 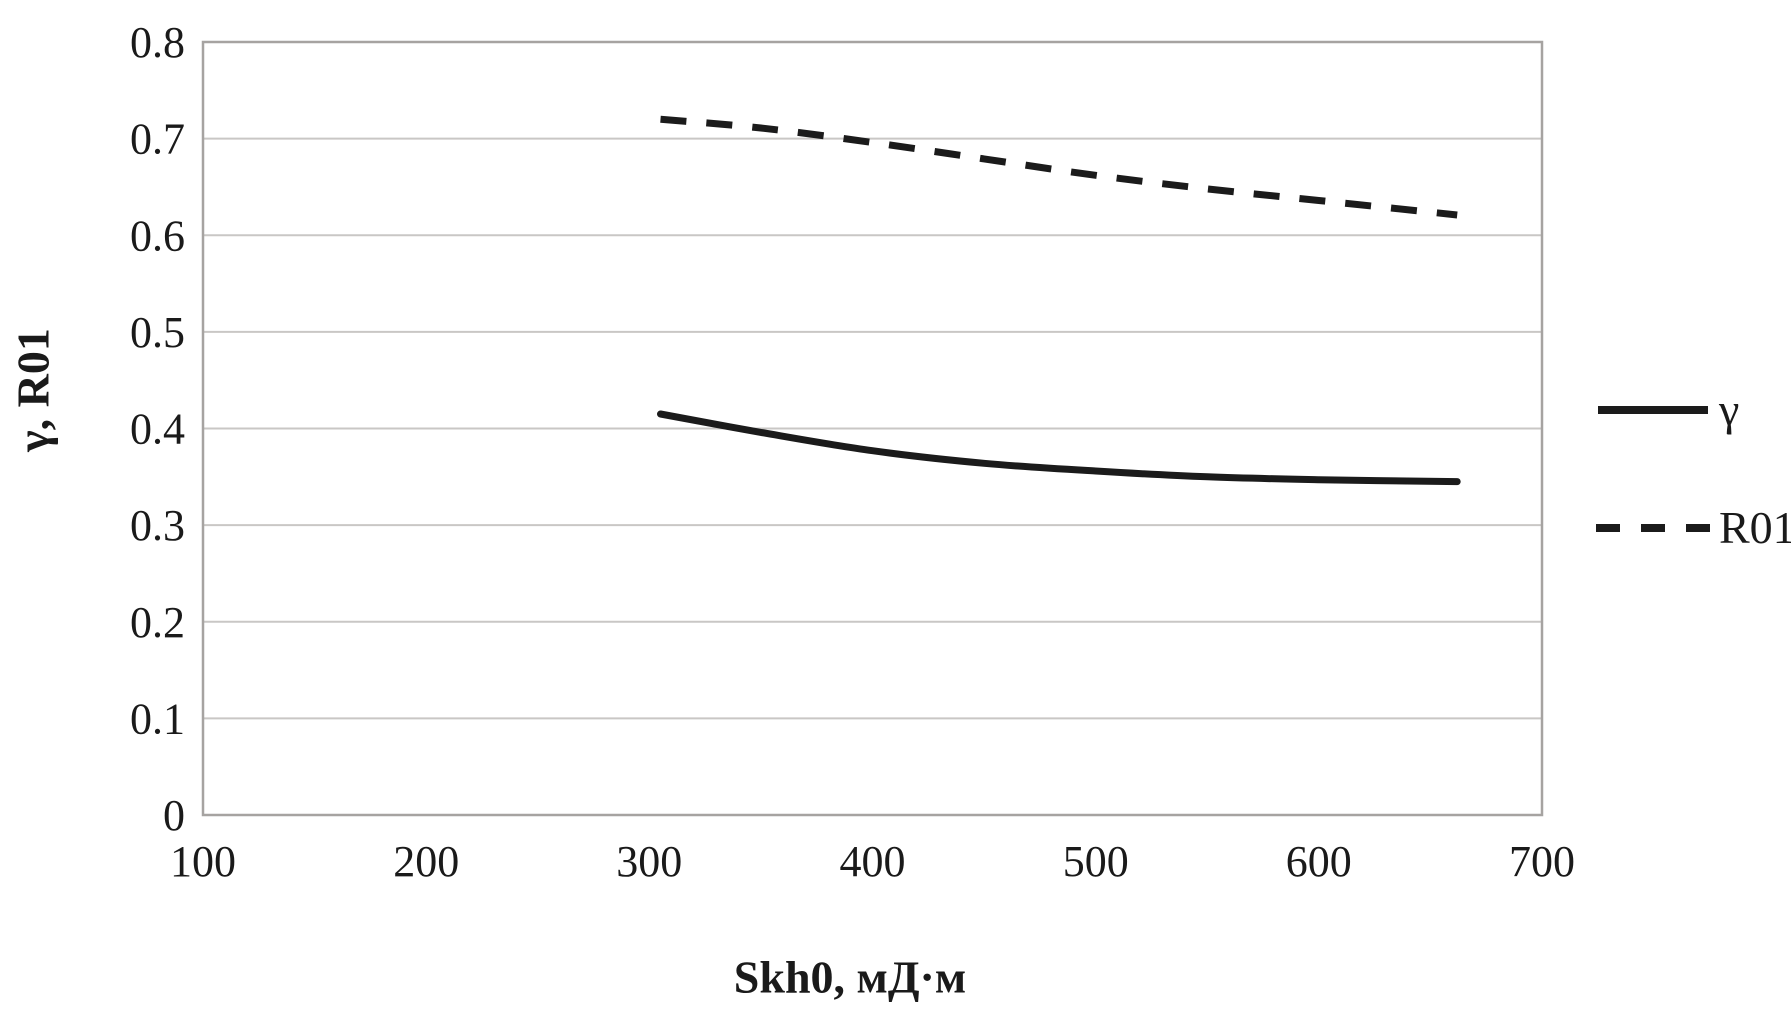 I want to click on y-tick-label-0.6: 0.6, so click(x=157, y=235).